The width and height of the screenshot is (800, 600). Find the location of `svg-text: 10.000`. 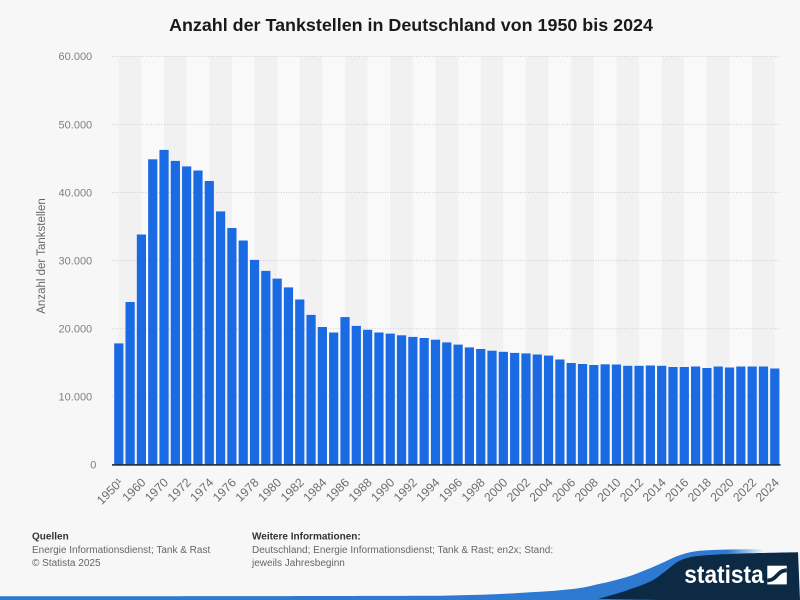

svg-text: 10.000 is located at coordinates (76, 398).